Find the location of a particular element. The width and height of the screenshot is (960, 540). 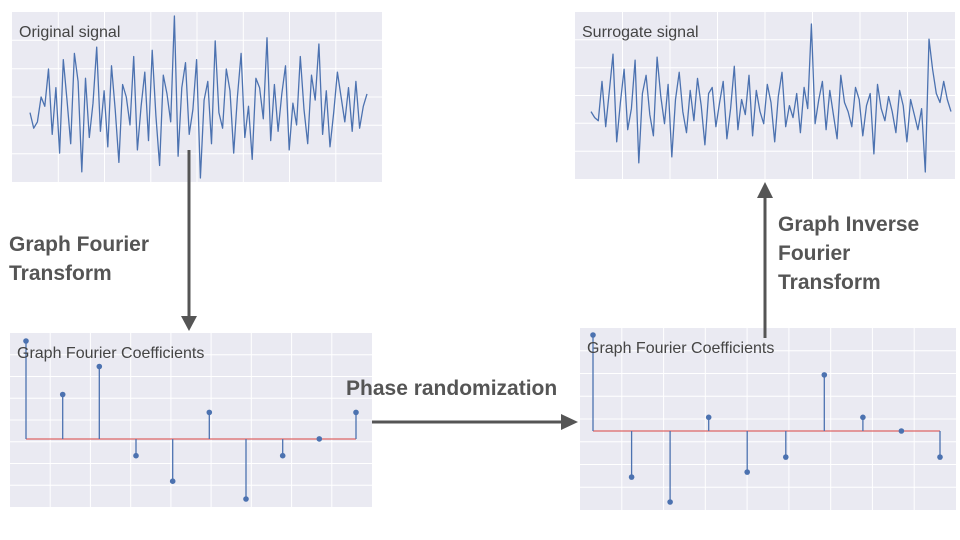

signal-grid is located at coordinates (765, 95).